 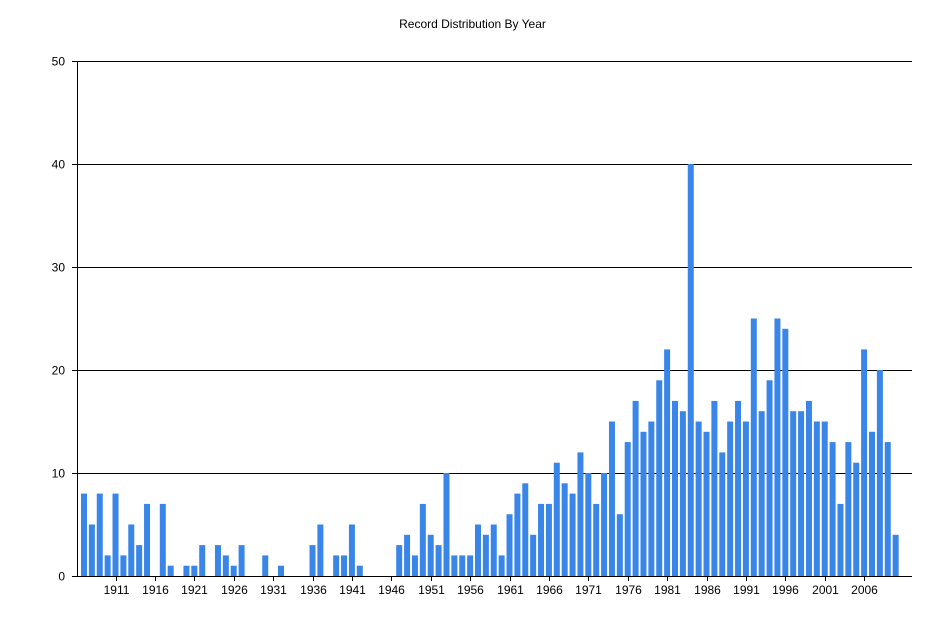 I want to click on bar-1968, so click(x=564, y=529).